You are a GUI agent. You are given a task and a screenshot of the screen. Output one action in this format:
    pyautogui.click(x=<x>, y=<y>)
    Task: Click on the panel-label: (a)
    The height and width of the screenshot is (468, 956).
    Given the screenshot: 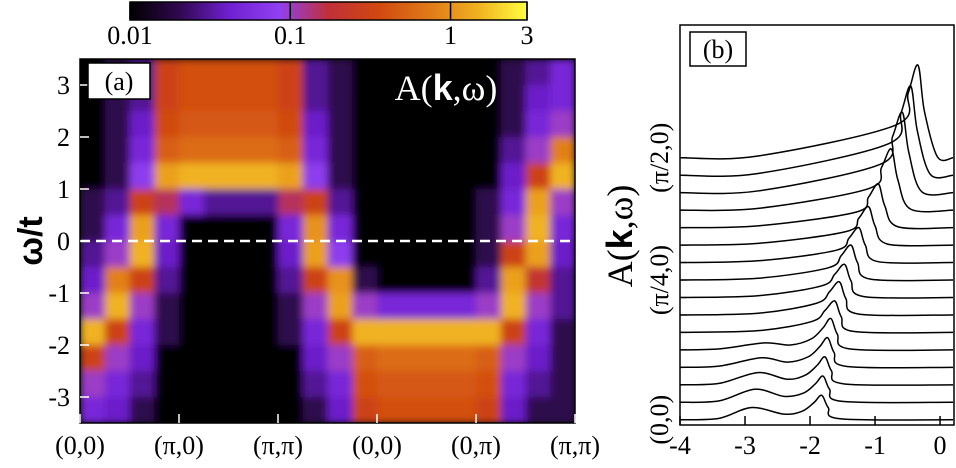 What is the action you would take?
    pyautogui.click(x=119, y=81)
    